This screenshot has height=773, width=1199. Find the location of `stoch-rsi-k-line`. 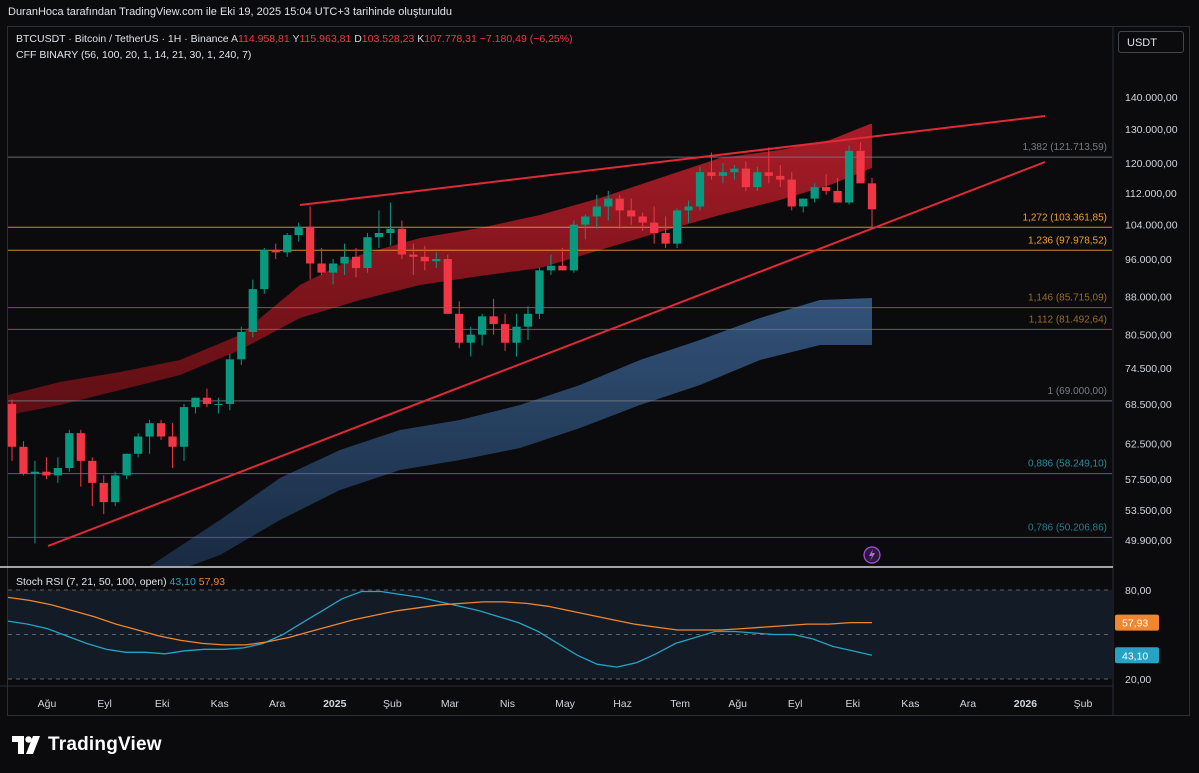

stoch-rsi-k-line is located at coordinates (440, 629).